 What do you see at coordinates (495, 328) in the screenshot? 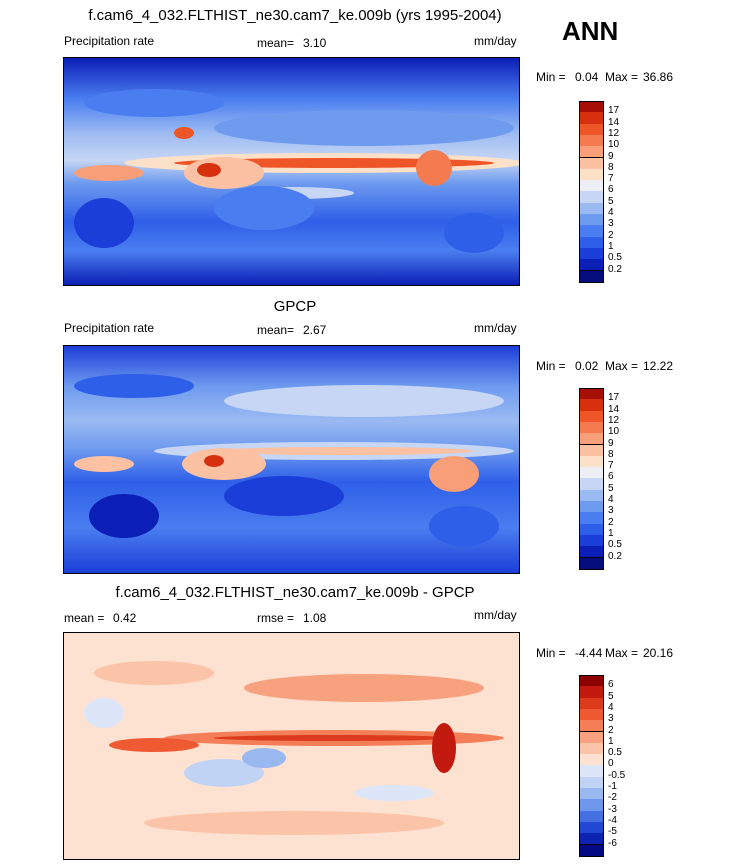
I see `panel2-units: mm/day` at bounding box center [495, 328].